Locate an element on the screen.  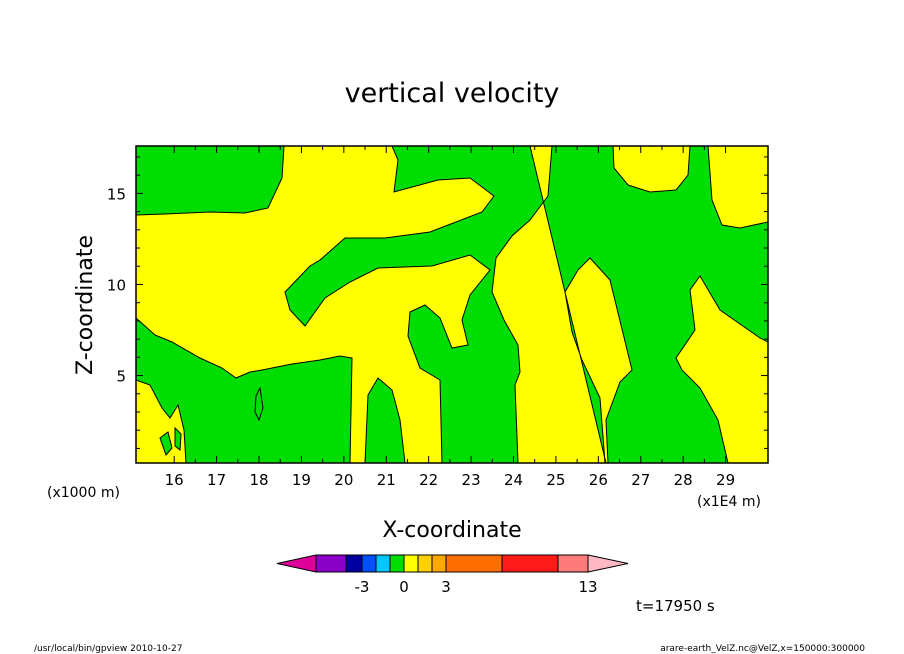
y-axis-label: Z-coordinate is located at coordinates (85, 305).